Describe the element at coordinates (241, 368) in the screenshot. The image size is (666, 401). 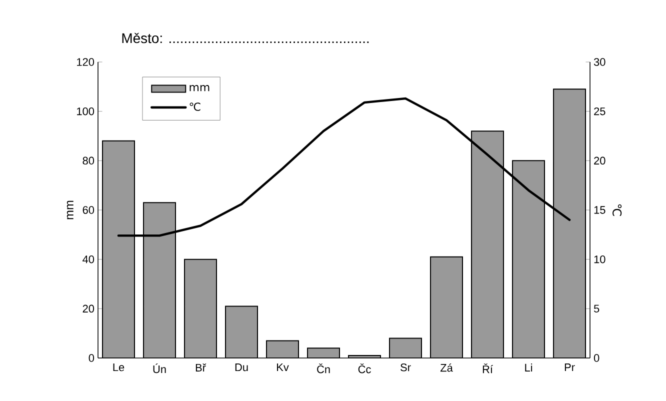
I see `x-tick-label: Du` at that location.